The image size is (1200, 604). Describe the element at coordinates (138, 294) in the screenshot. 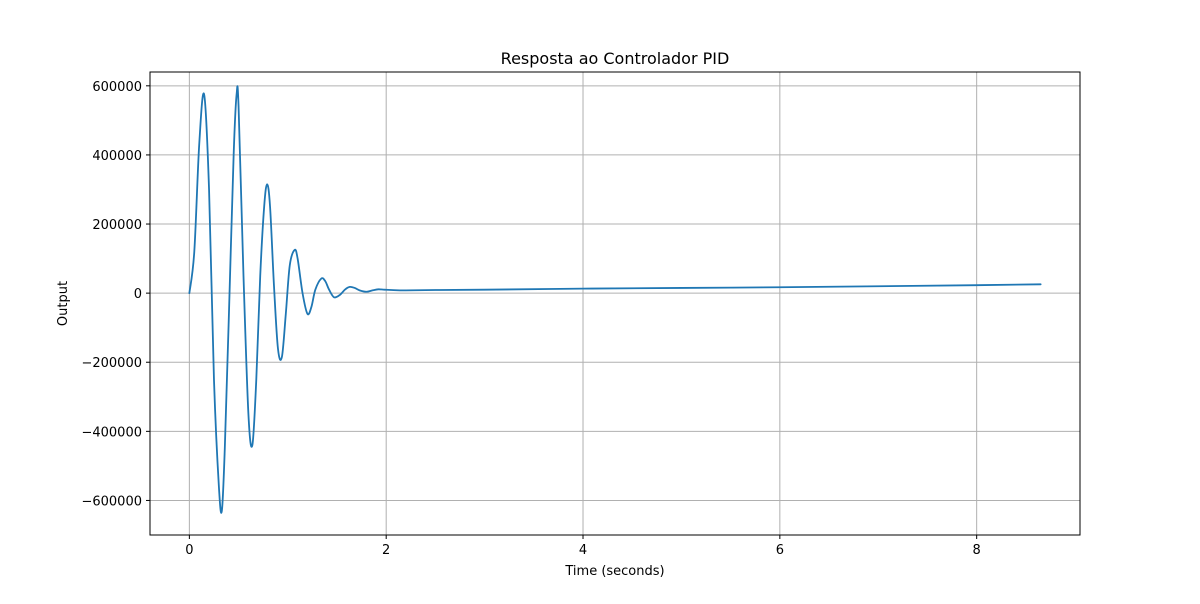

I see `y-tick-label: 0` at that location.